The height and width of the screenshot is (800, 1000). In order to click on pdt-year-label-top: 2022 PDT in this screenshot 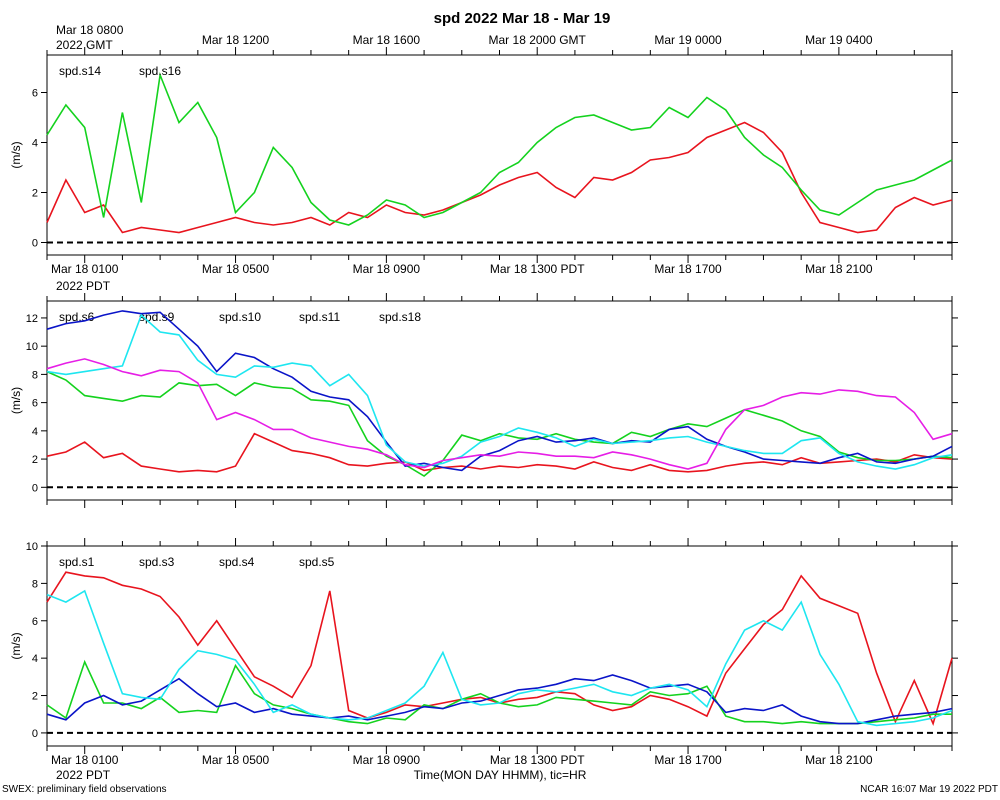, I will do `click(83, 286)`.